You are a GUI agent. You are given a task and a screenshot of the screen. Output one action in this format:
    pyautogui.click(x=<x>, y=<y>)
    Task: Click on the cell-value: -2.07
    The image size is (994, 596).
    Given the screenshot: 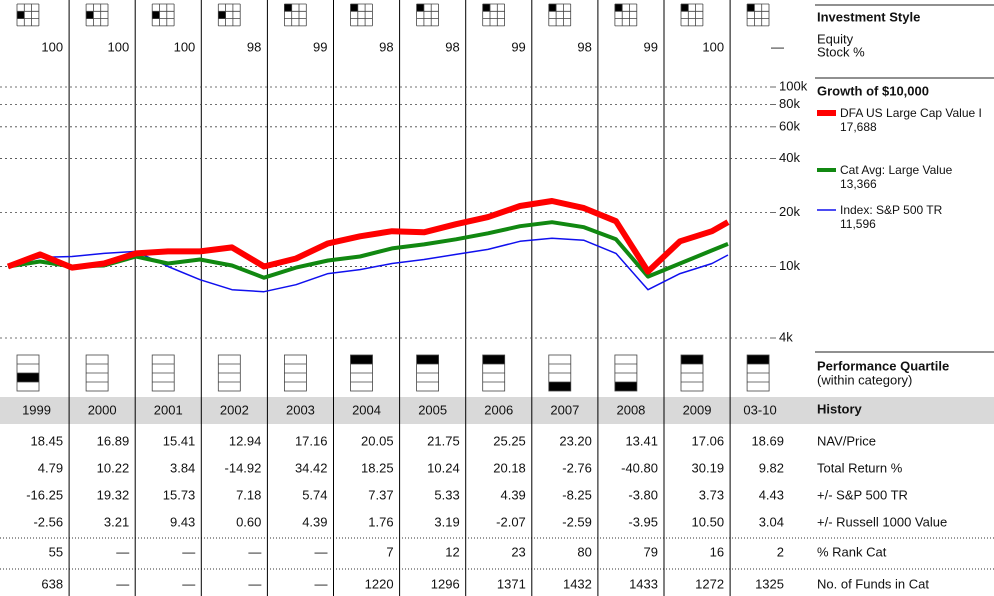 What is the action you would take?
    pyautogui.click(x=511, y=521)
    